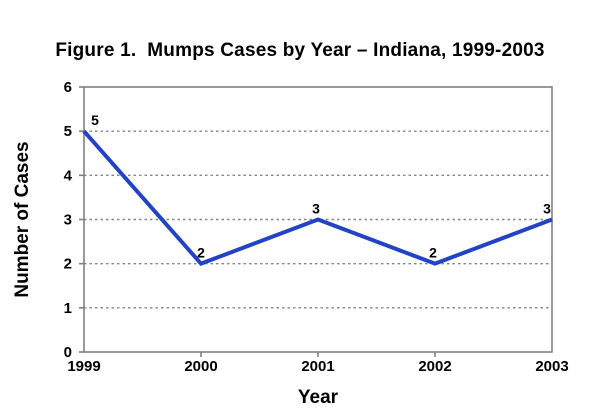  Describe the element at coordinates (68, 175) in the screenshot. I see `y-tick-label: 4` at that location.